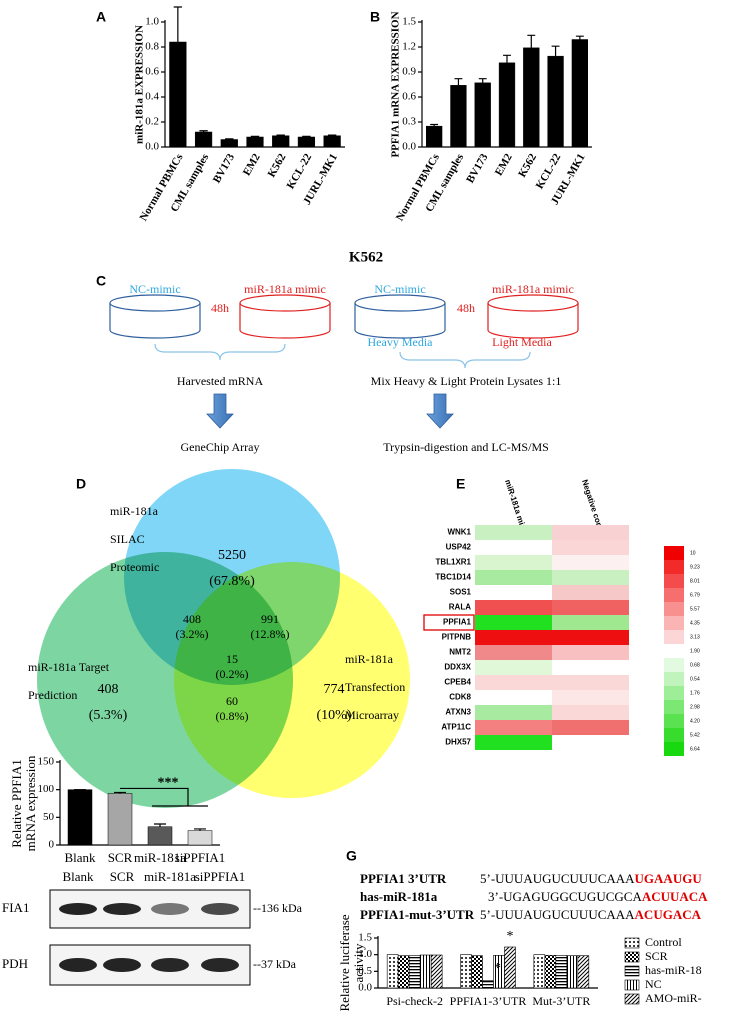 This screenshot has height=1020, width=731. What do you see at coordinates (134, 567) in the screenshot?
I see `venn-set-label: Proteomic` at bounding box center [134, 567].